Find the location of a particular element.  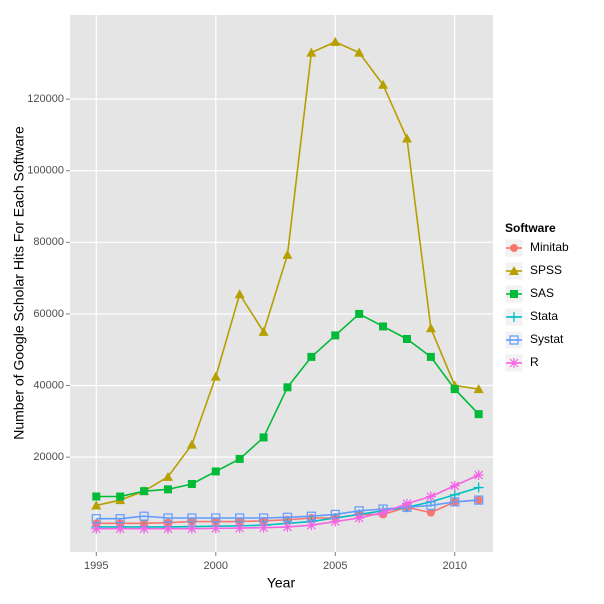

y-tick-label: 20000 is located at coordinates (48, 457).